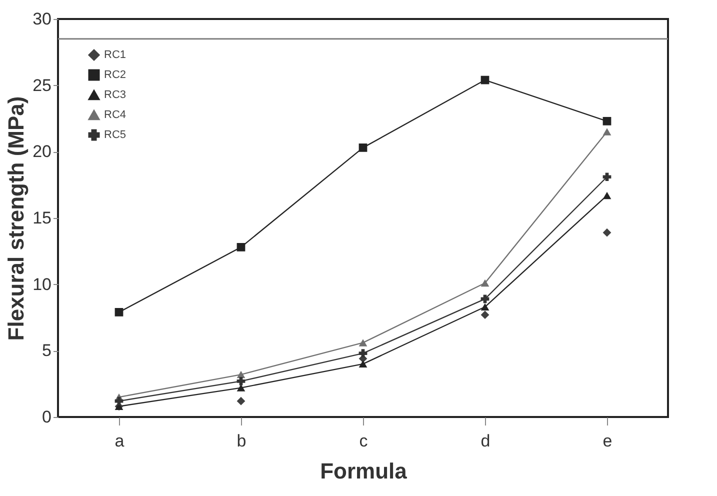  What do you see at coordinates (115, 55) in the screenshot?
I see `legend-label: RC1` at bounding box center [115, 55].